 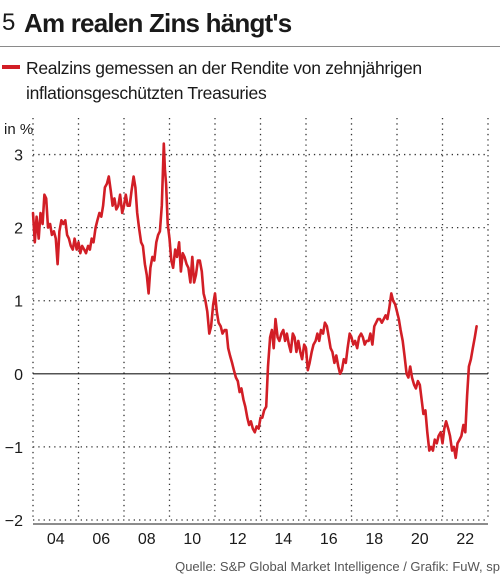 What do you see at coordinates (465, 539) in the screenshot?
I see `x-tick-label: 22` at bounding box center [465, 539].